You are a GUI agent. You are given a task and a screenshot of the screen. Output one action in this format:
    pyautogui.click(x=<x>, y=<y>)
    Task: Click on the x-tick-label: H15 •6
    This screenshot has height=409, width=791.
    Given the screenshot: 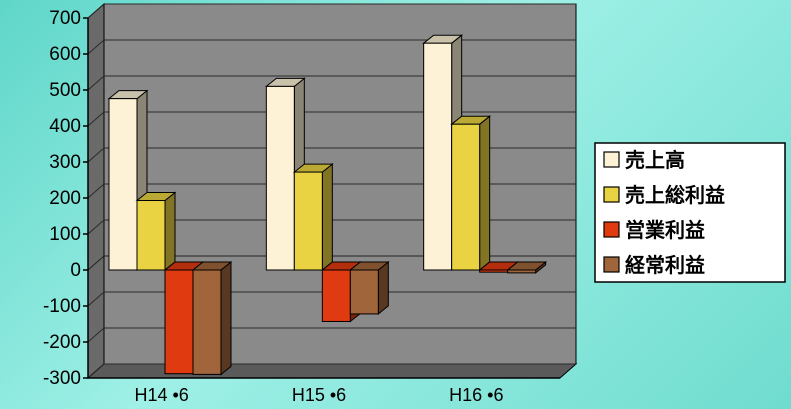 What is the action you would take?
    pyautogui.click(x=319, y=395)
    